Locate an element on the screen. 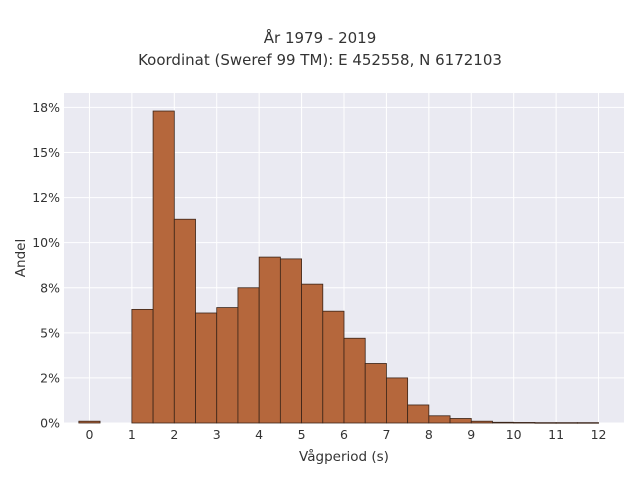 This screenshot has width=640, height=480. x-tick-labels: 0 1 2 3 4 5 6 7 8 9 10 11 12 is located at coordinates (345, 434).